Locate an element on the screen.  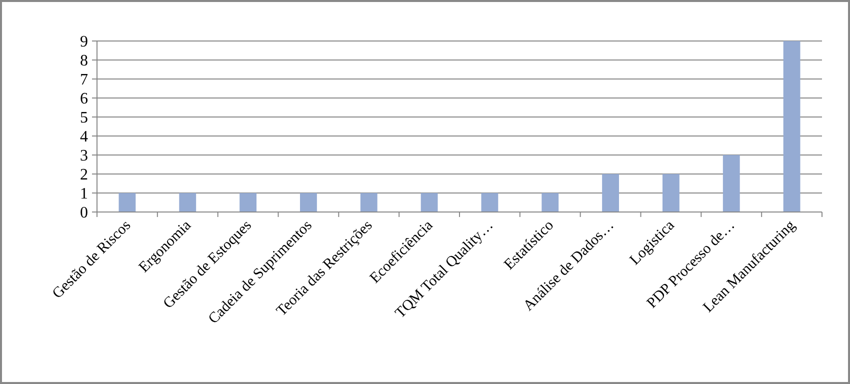
y-tick-label: 0 is located at coordinates (84, 213).